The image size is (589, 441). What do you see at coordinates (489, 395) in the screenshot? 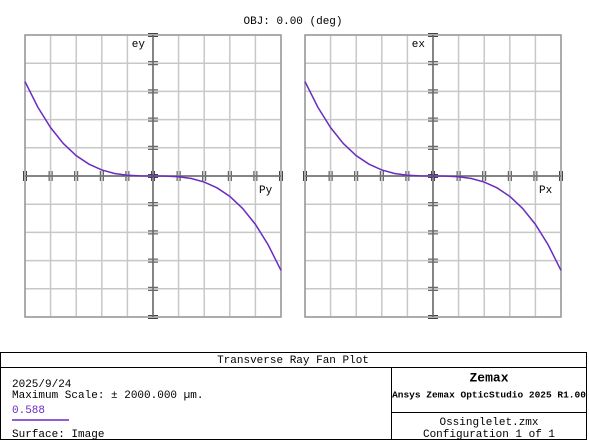
I see `footer-product: Ansys Zemax OpticStudio 2025 R1.00` at bounding box center [489, 395].